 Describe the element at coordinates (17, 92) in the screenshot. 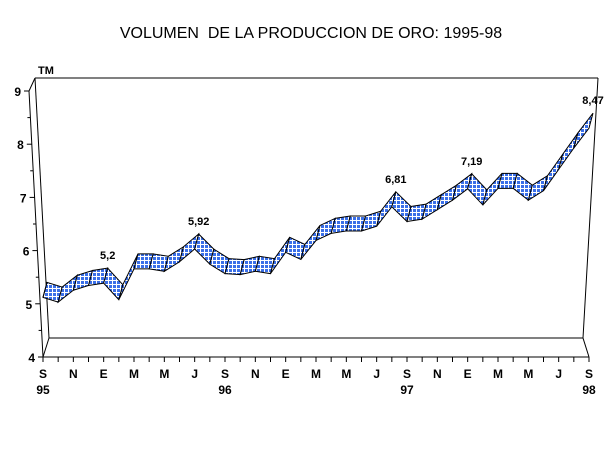

I see `y-tick-label: 9` at that location.